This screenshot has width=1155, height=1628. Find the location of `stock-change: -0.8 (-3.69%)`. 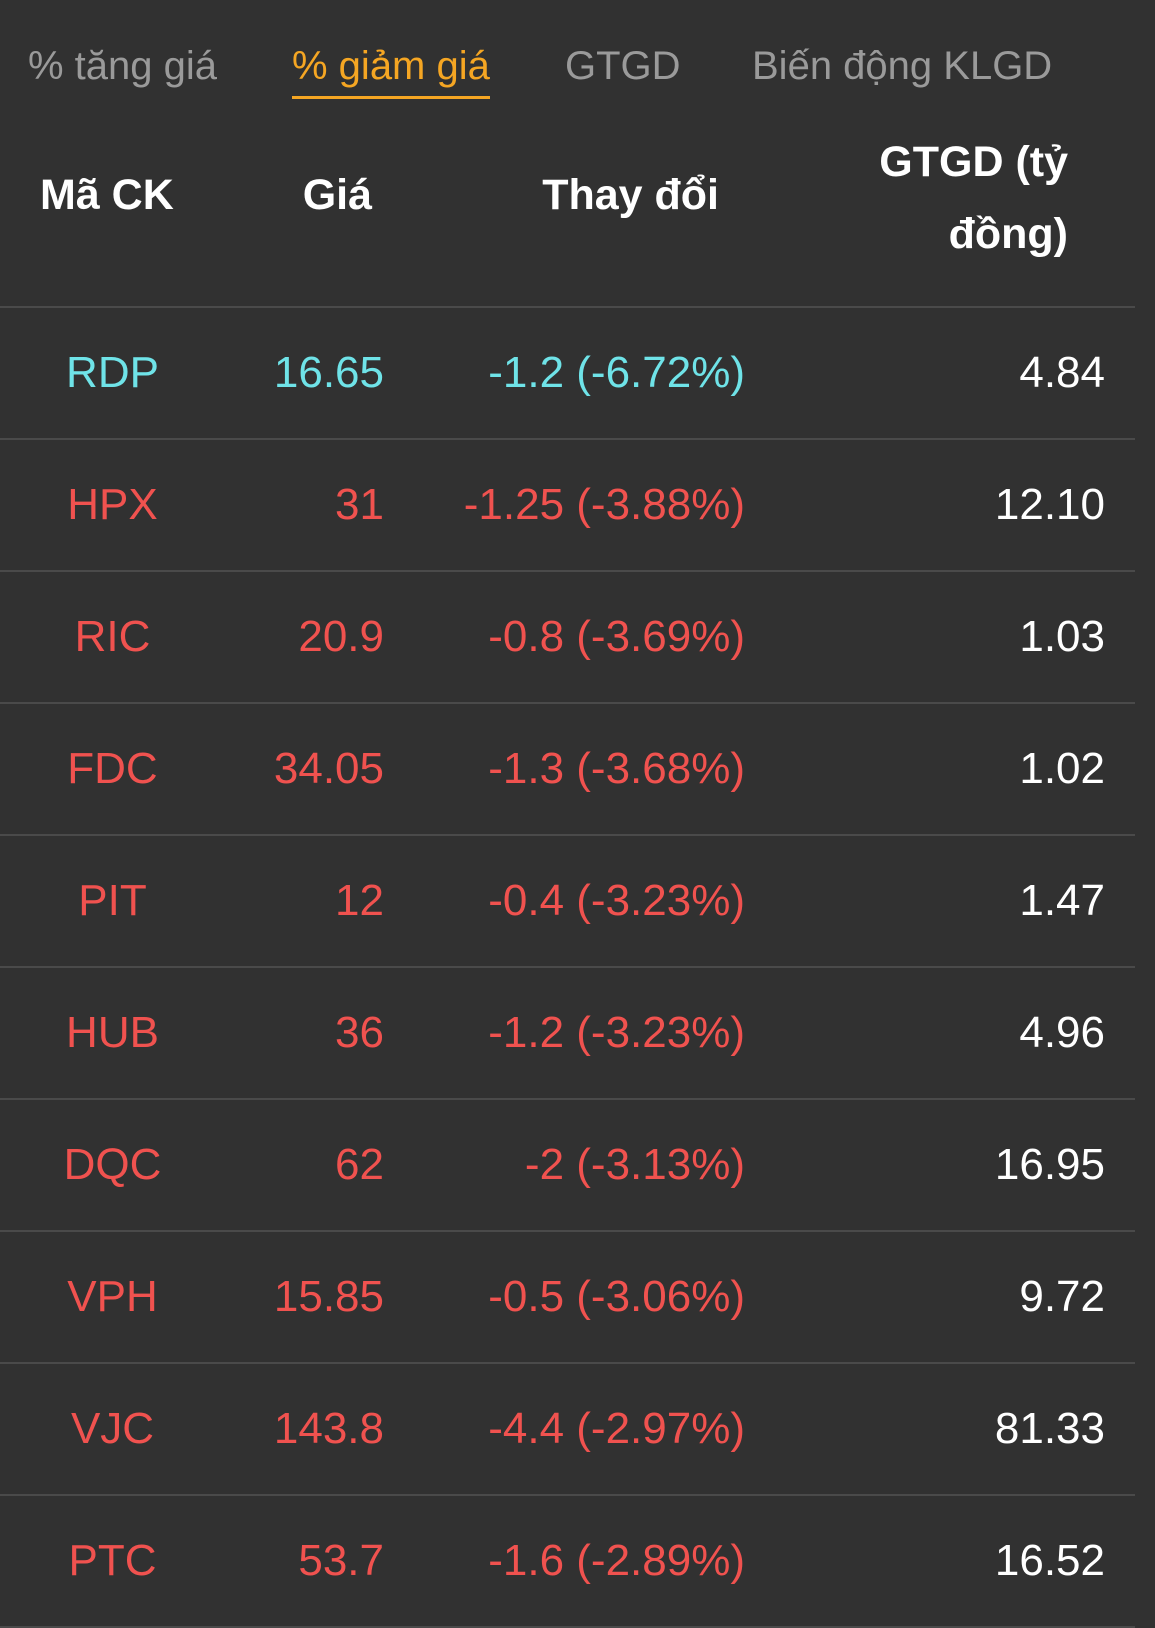

stock-change: -0.8 (-3.69%) is located at coordinates (616, 636).